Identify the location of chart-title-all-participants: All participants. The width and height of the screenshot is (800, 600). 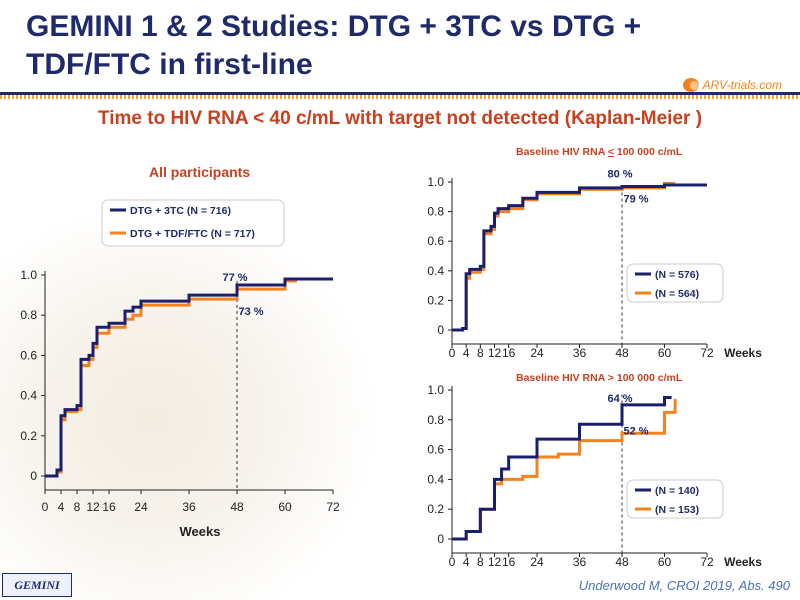
(200, 172).